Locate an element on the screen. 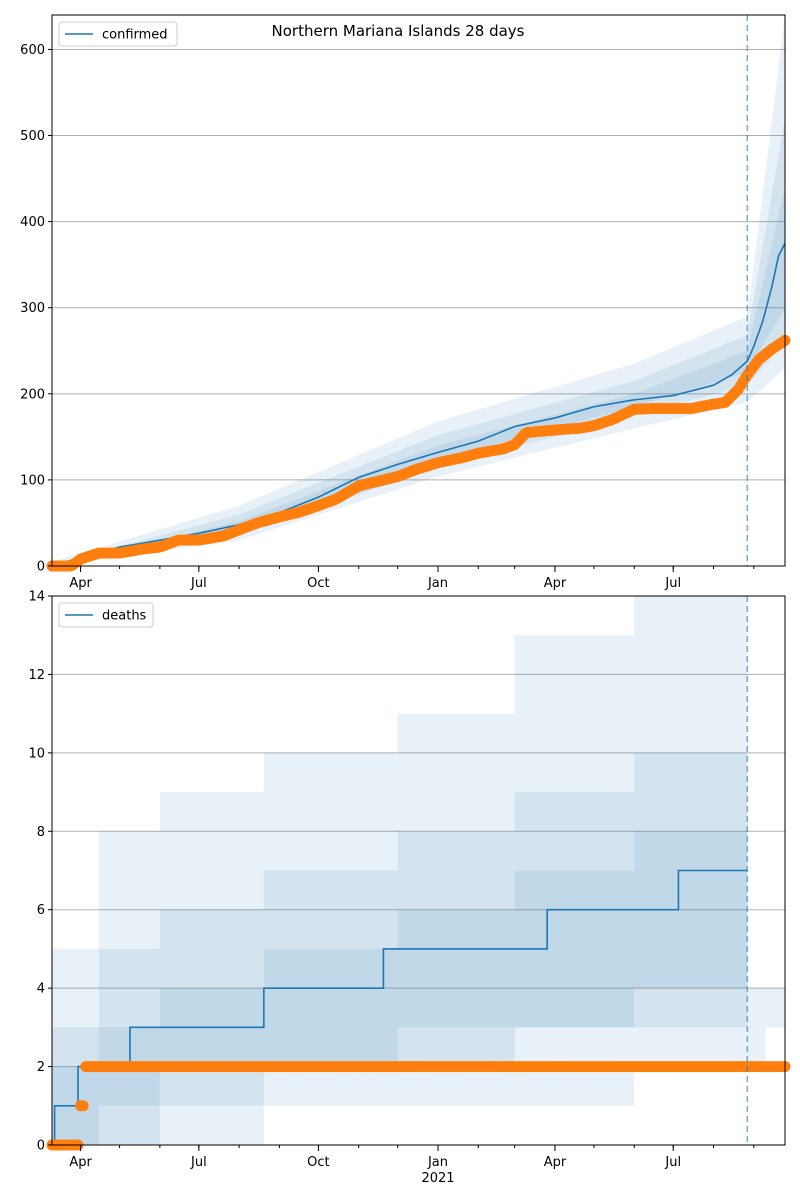  y-tick-label: 10 is located at coordinates (36, 753).